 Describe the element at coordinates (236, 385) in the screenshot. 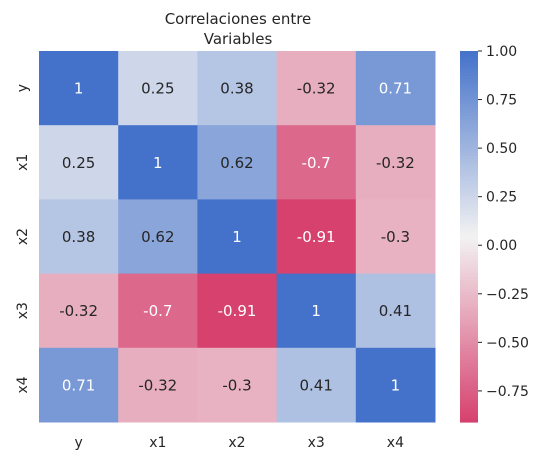

I see `cell-annotation: -0.3` at that location.